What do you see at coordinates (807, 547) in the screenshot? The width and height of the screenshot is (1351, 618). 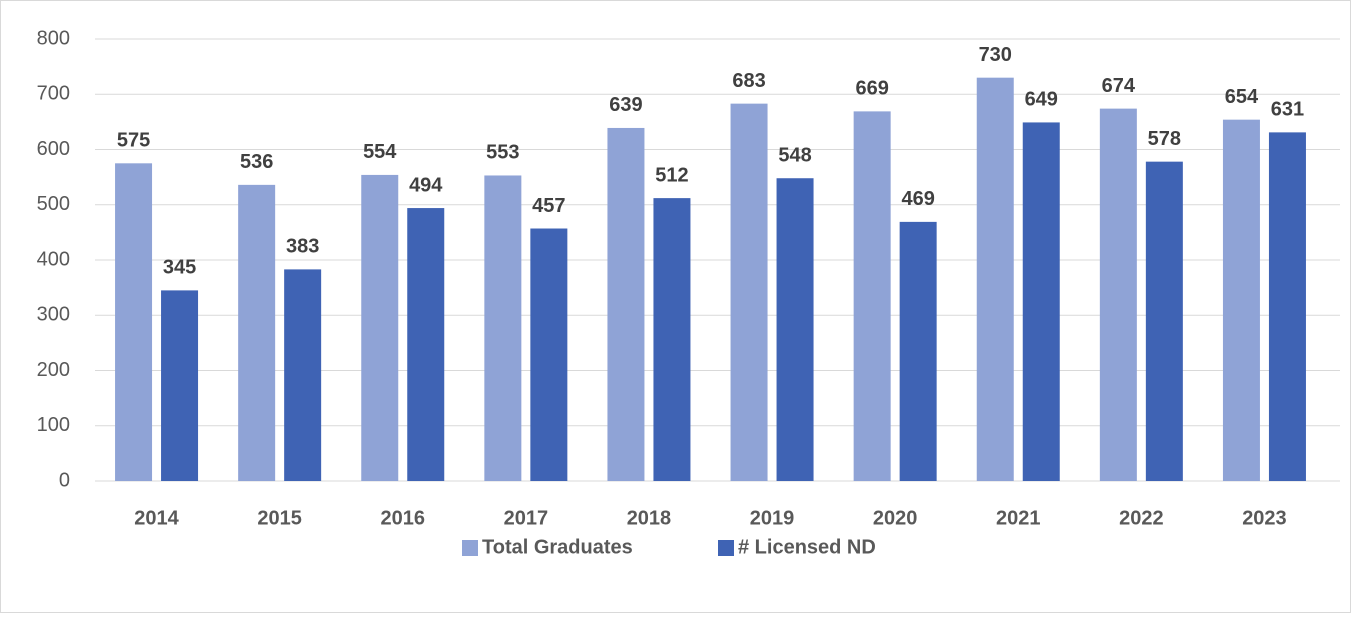 I see `legend-label: # Licensed ND` at bounding box center [807, 547].